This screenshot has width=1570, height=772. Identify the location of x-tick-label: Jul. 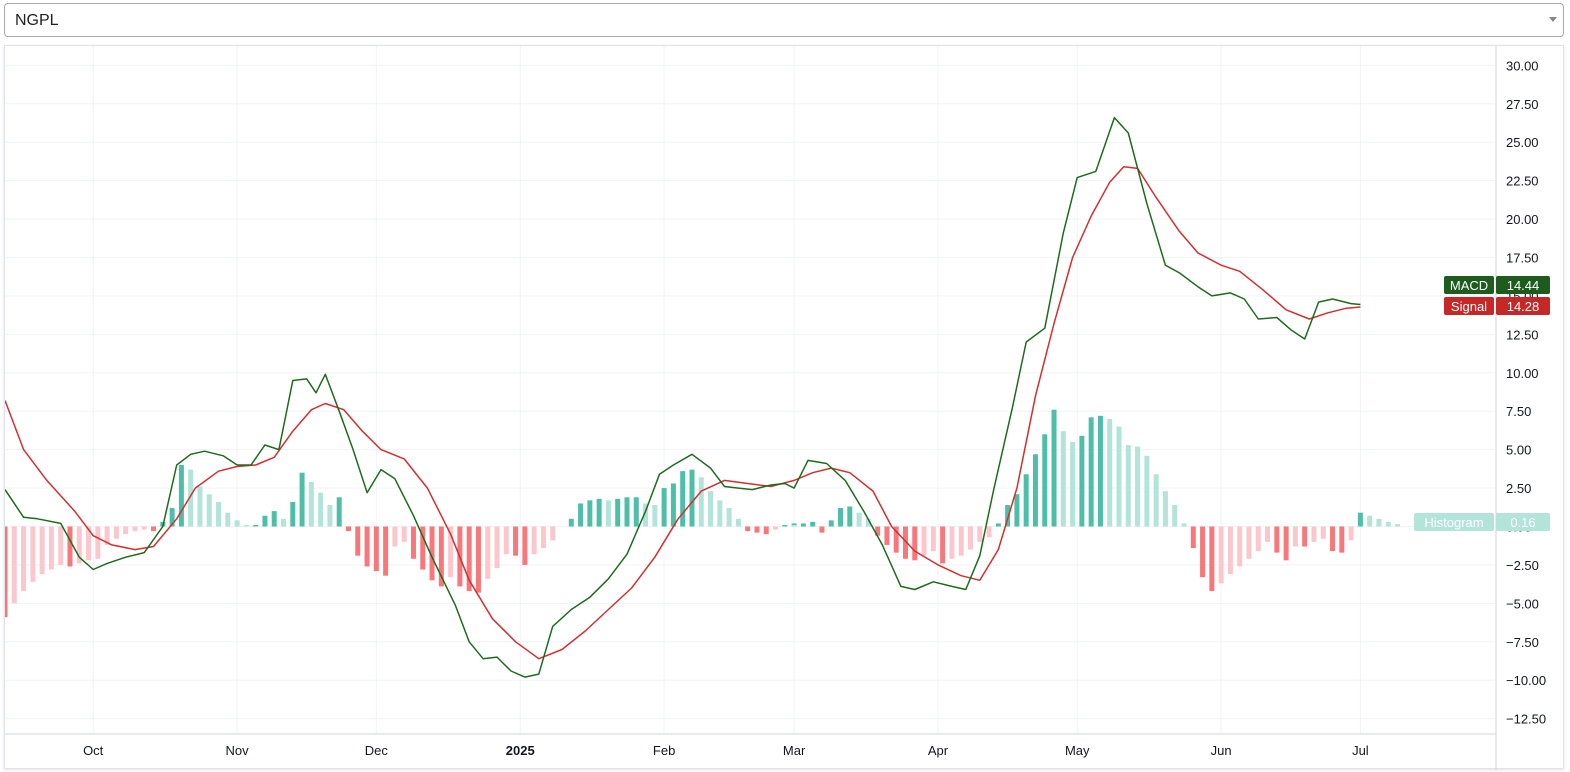
(1360, 750).